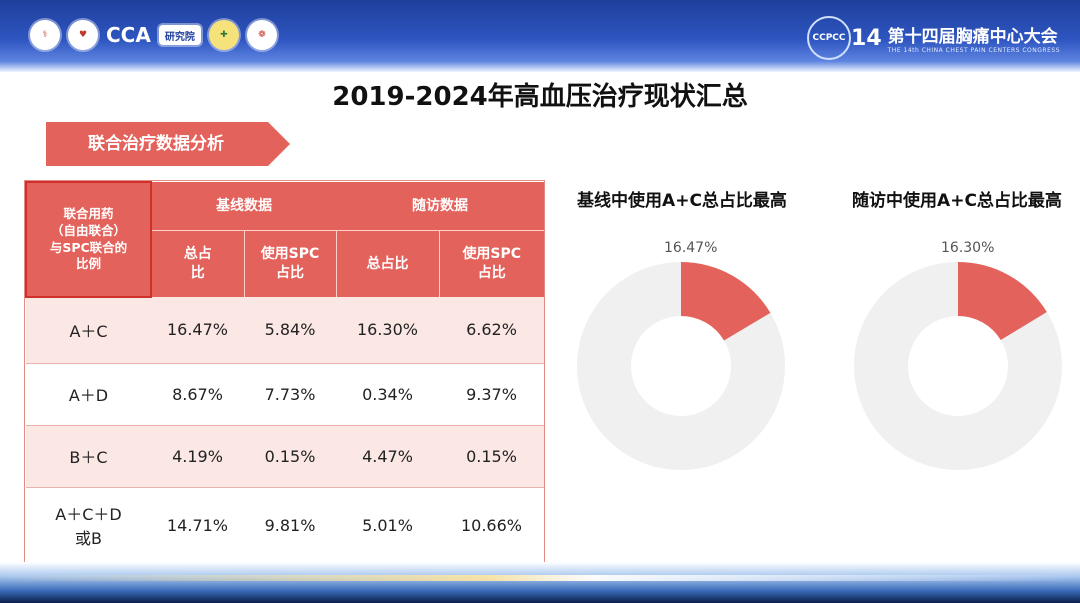  What do you see at coordinates (88, 514) in the screenshot?
I see `row-label-line: A＋C＋D` at bounding box center [88, 514].